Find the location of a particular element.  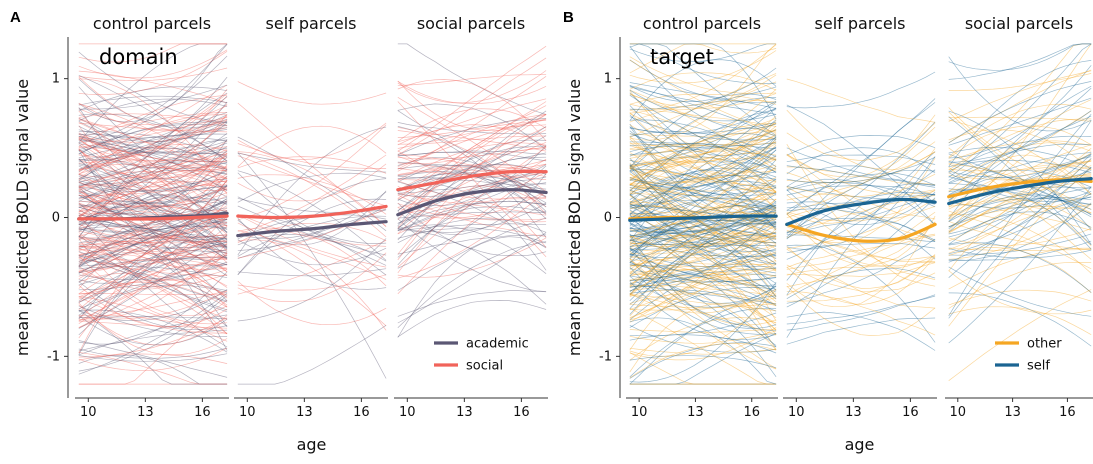

facet-social-parcels: social parcels 10 13 16 other self is located at coordinates (1019, 217).